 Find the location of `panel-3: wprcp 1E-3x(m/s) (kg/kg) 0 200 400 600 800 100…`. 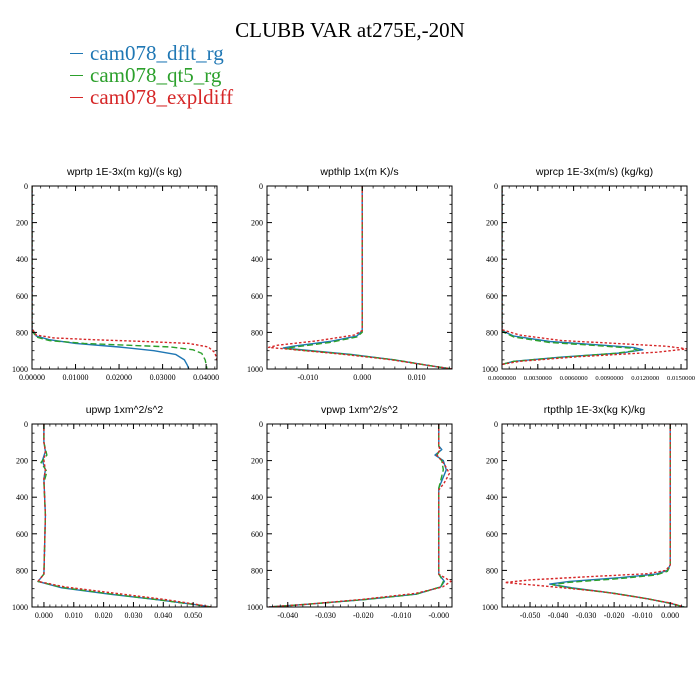

panel-3: wprcp 1E-3x(m/s) (kg/kg) 0 200 400 600 800 100… is located at coordinates (589, 274).